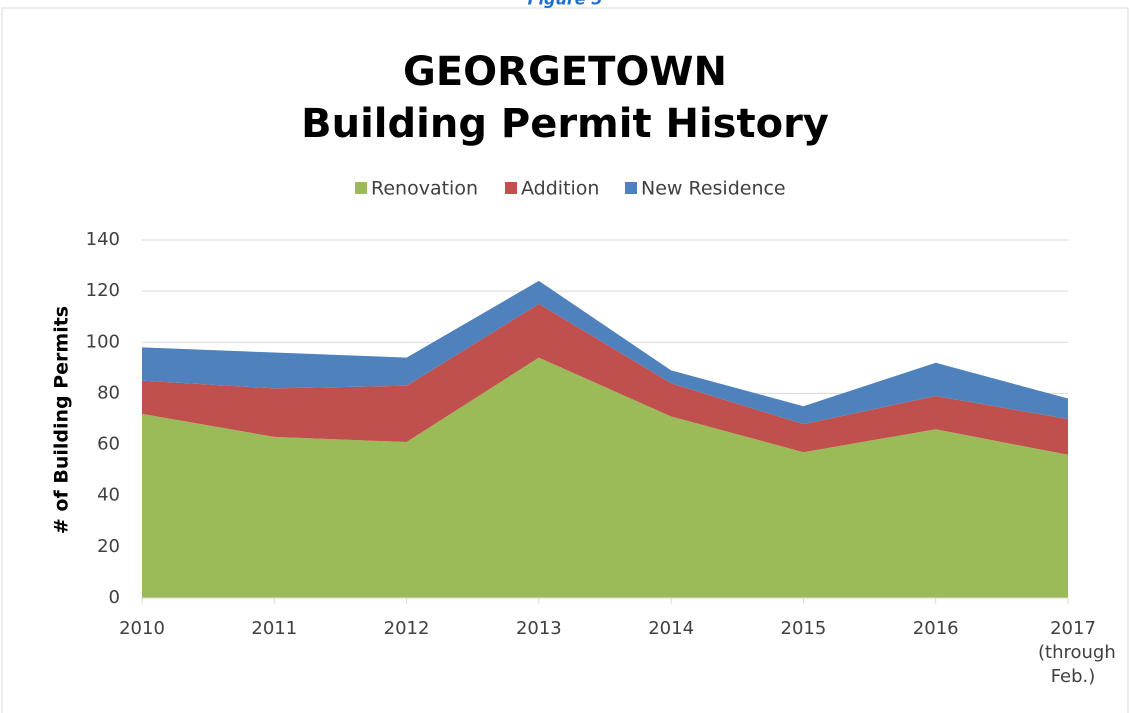 This screenshot has width=1130, height=713. Describe the element at coordinates (114, 597) in the screenshot. I see `y-tick-label: 0` at that location.